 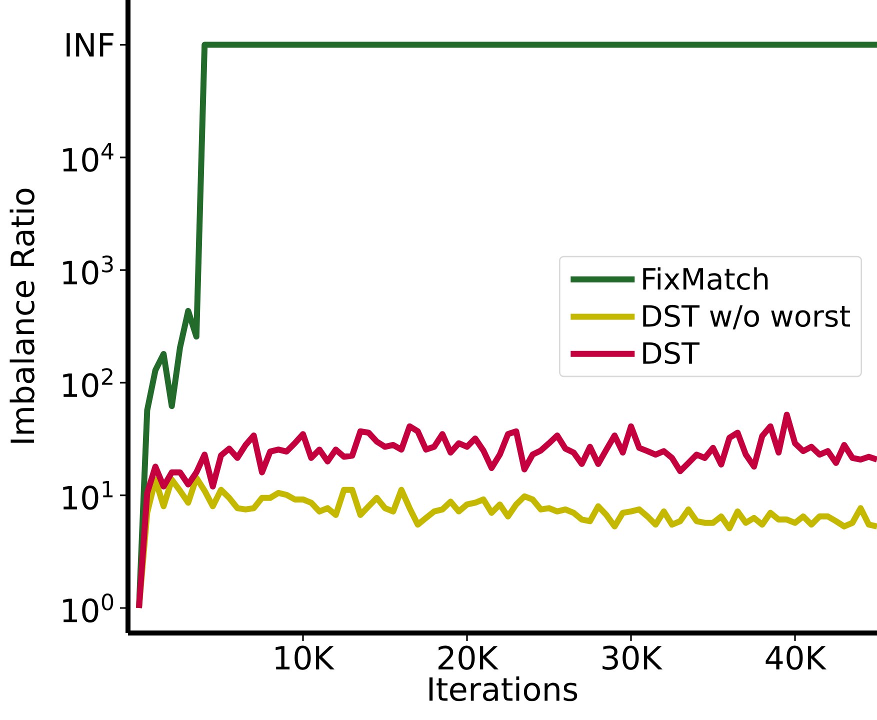 What do you see at coordinates (796, 658) in the screenshot?
I see `x-tick-label: 40K` at bounding box center [796, 658].